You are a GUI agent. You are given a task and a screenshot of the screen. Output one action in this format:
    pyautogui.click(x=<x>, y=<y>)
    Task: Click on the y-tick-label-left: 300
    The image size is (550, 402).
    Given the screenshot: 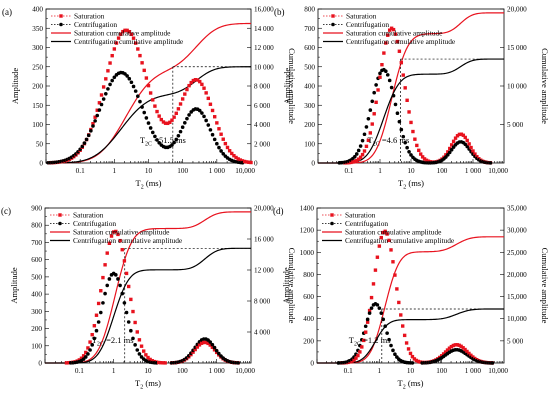 What is the action you would take?
    pyautogui.click(x=36, y=312)
    